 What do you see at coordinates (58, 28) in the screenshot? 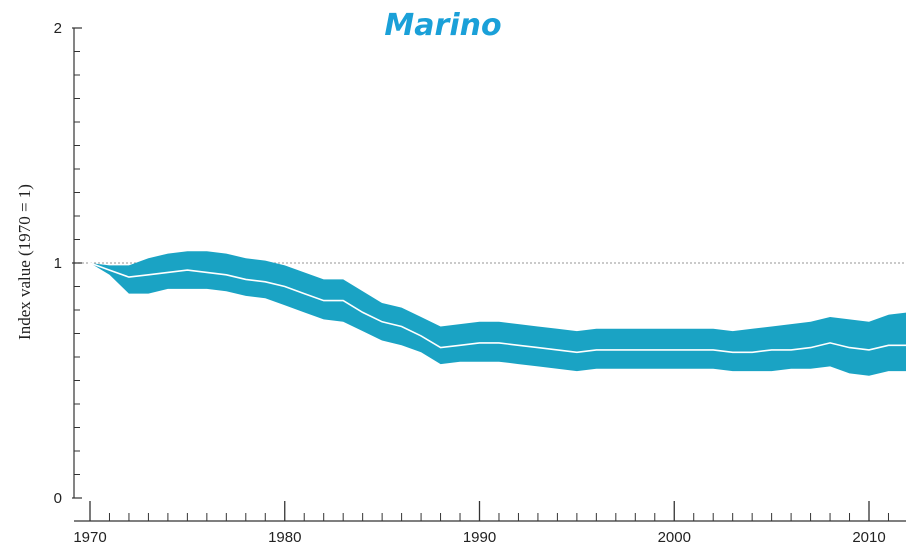
I see `y-tick-label: 2` at bounding box center [58, 28].